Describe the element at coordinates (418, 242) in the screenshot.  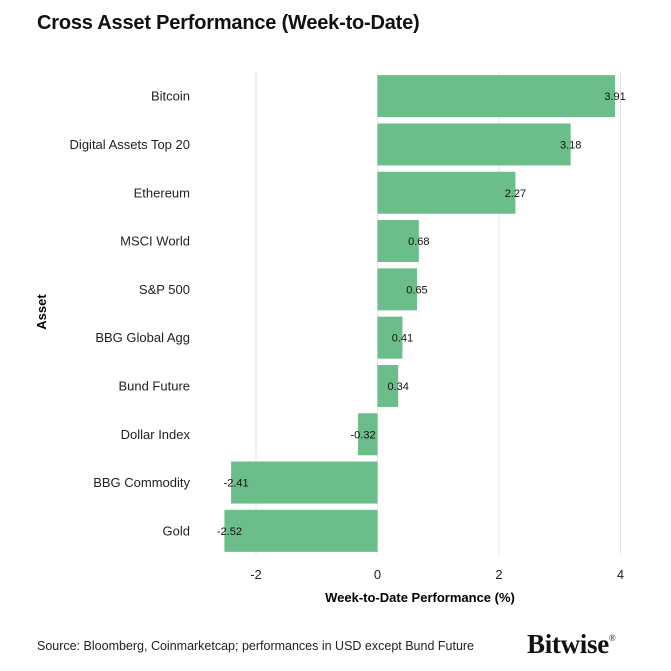
I see `value-label: 0.68` at that location.